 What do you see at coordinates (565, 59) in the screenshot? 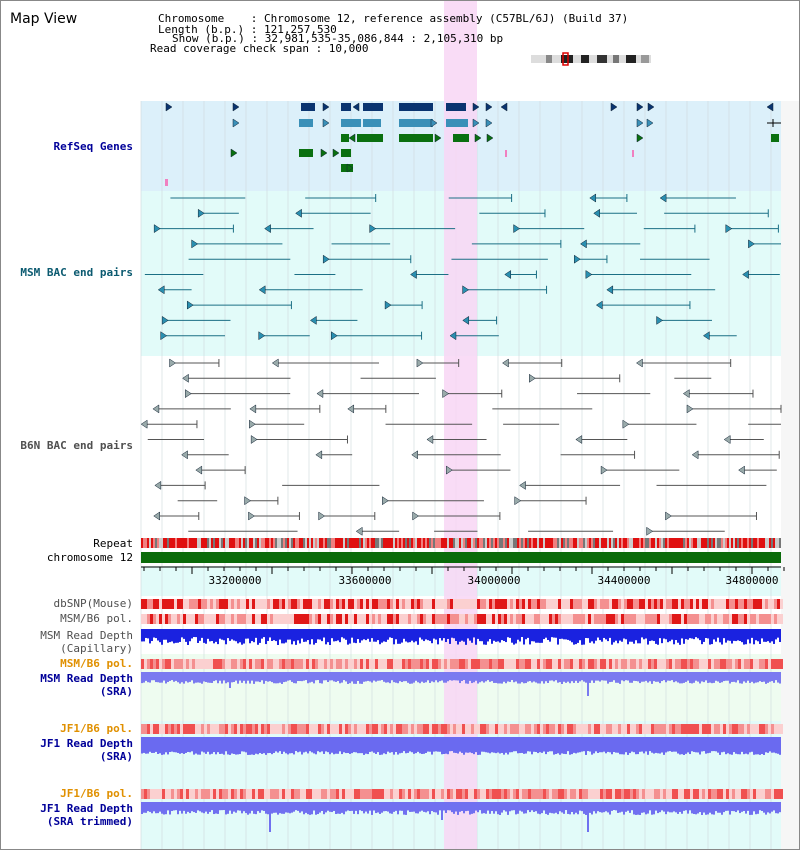
I see `ideogram-position-marker` at bounding box center [565, 59].